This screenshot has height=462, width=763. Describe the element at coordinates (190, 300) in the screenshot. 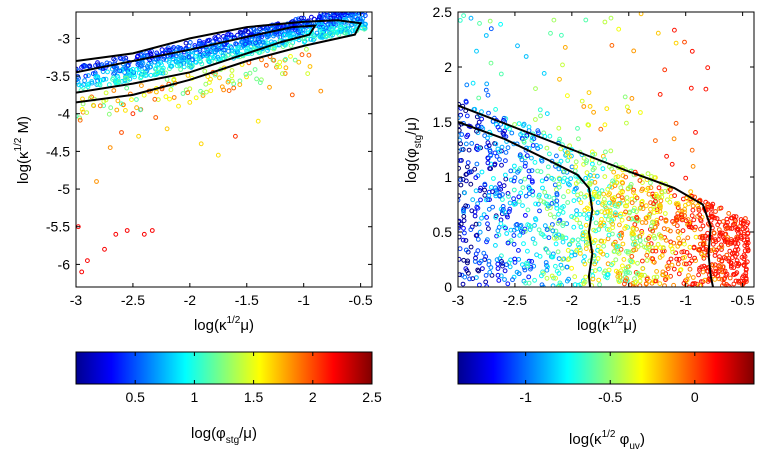

I see `left-xtick-label: -2` at that location.